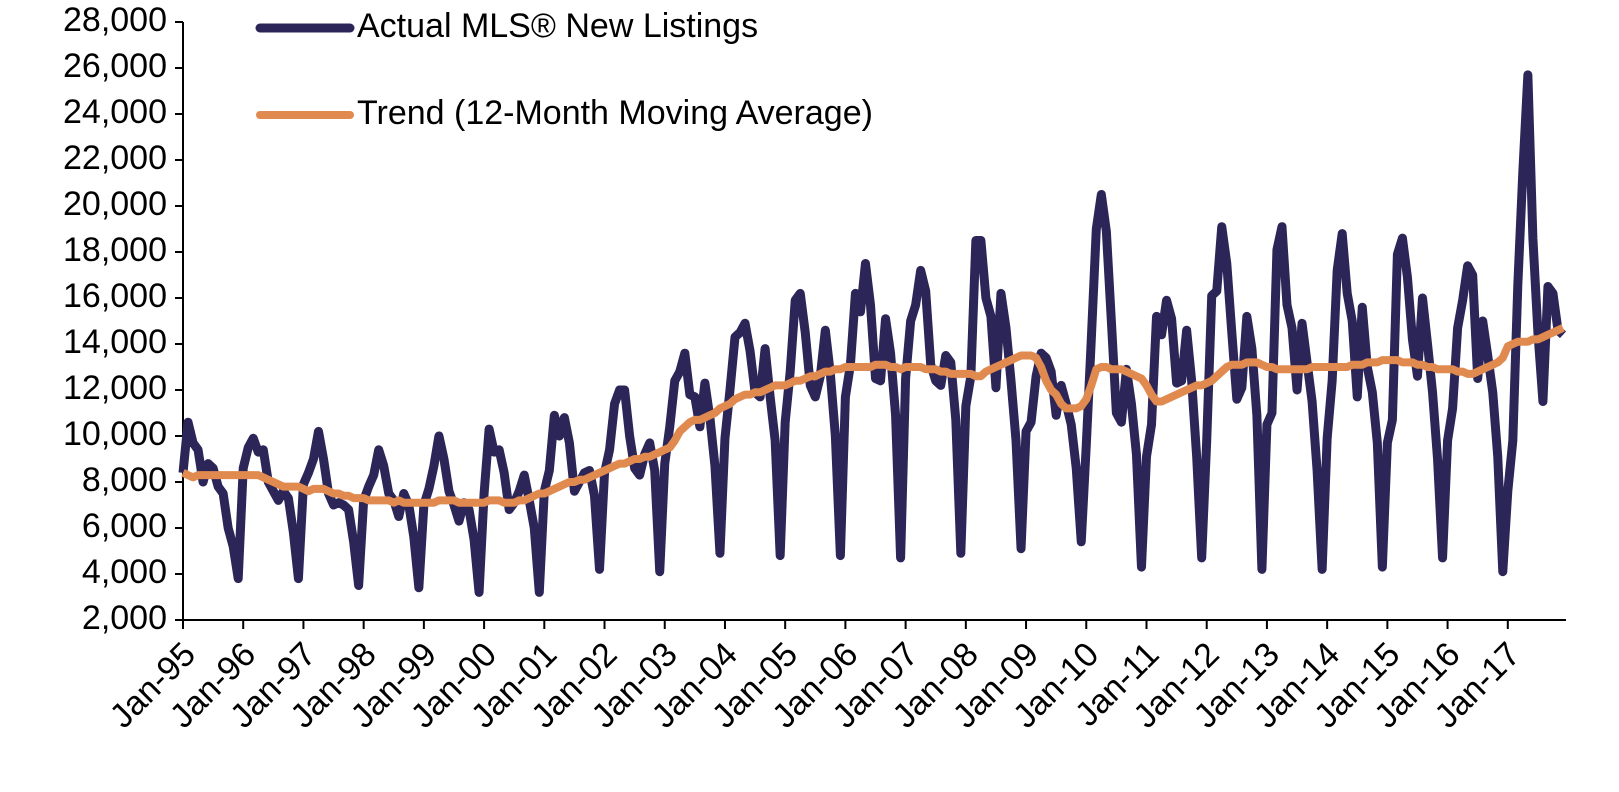 The height and width of the screenshot is (792, 1619). Describe the element at coordinates (115, 434) in the screenshot. I see `y-tick-label: 10,000` at that location.